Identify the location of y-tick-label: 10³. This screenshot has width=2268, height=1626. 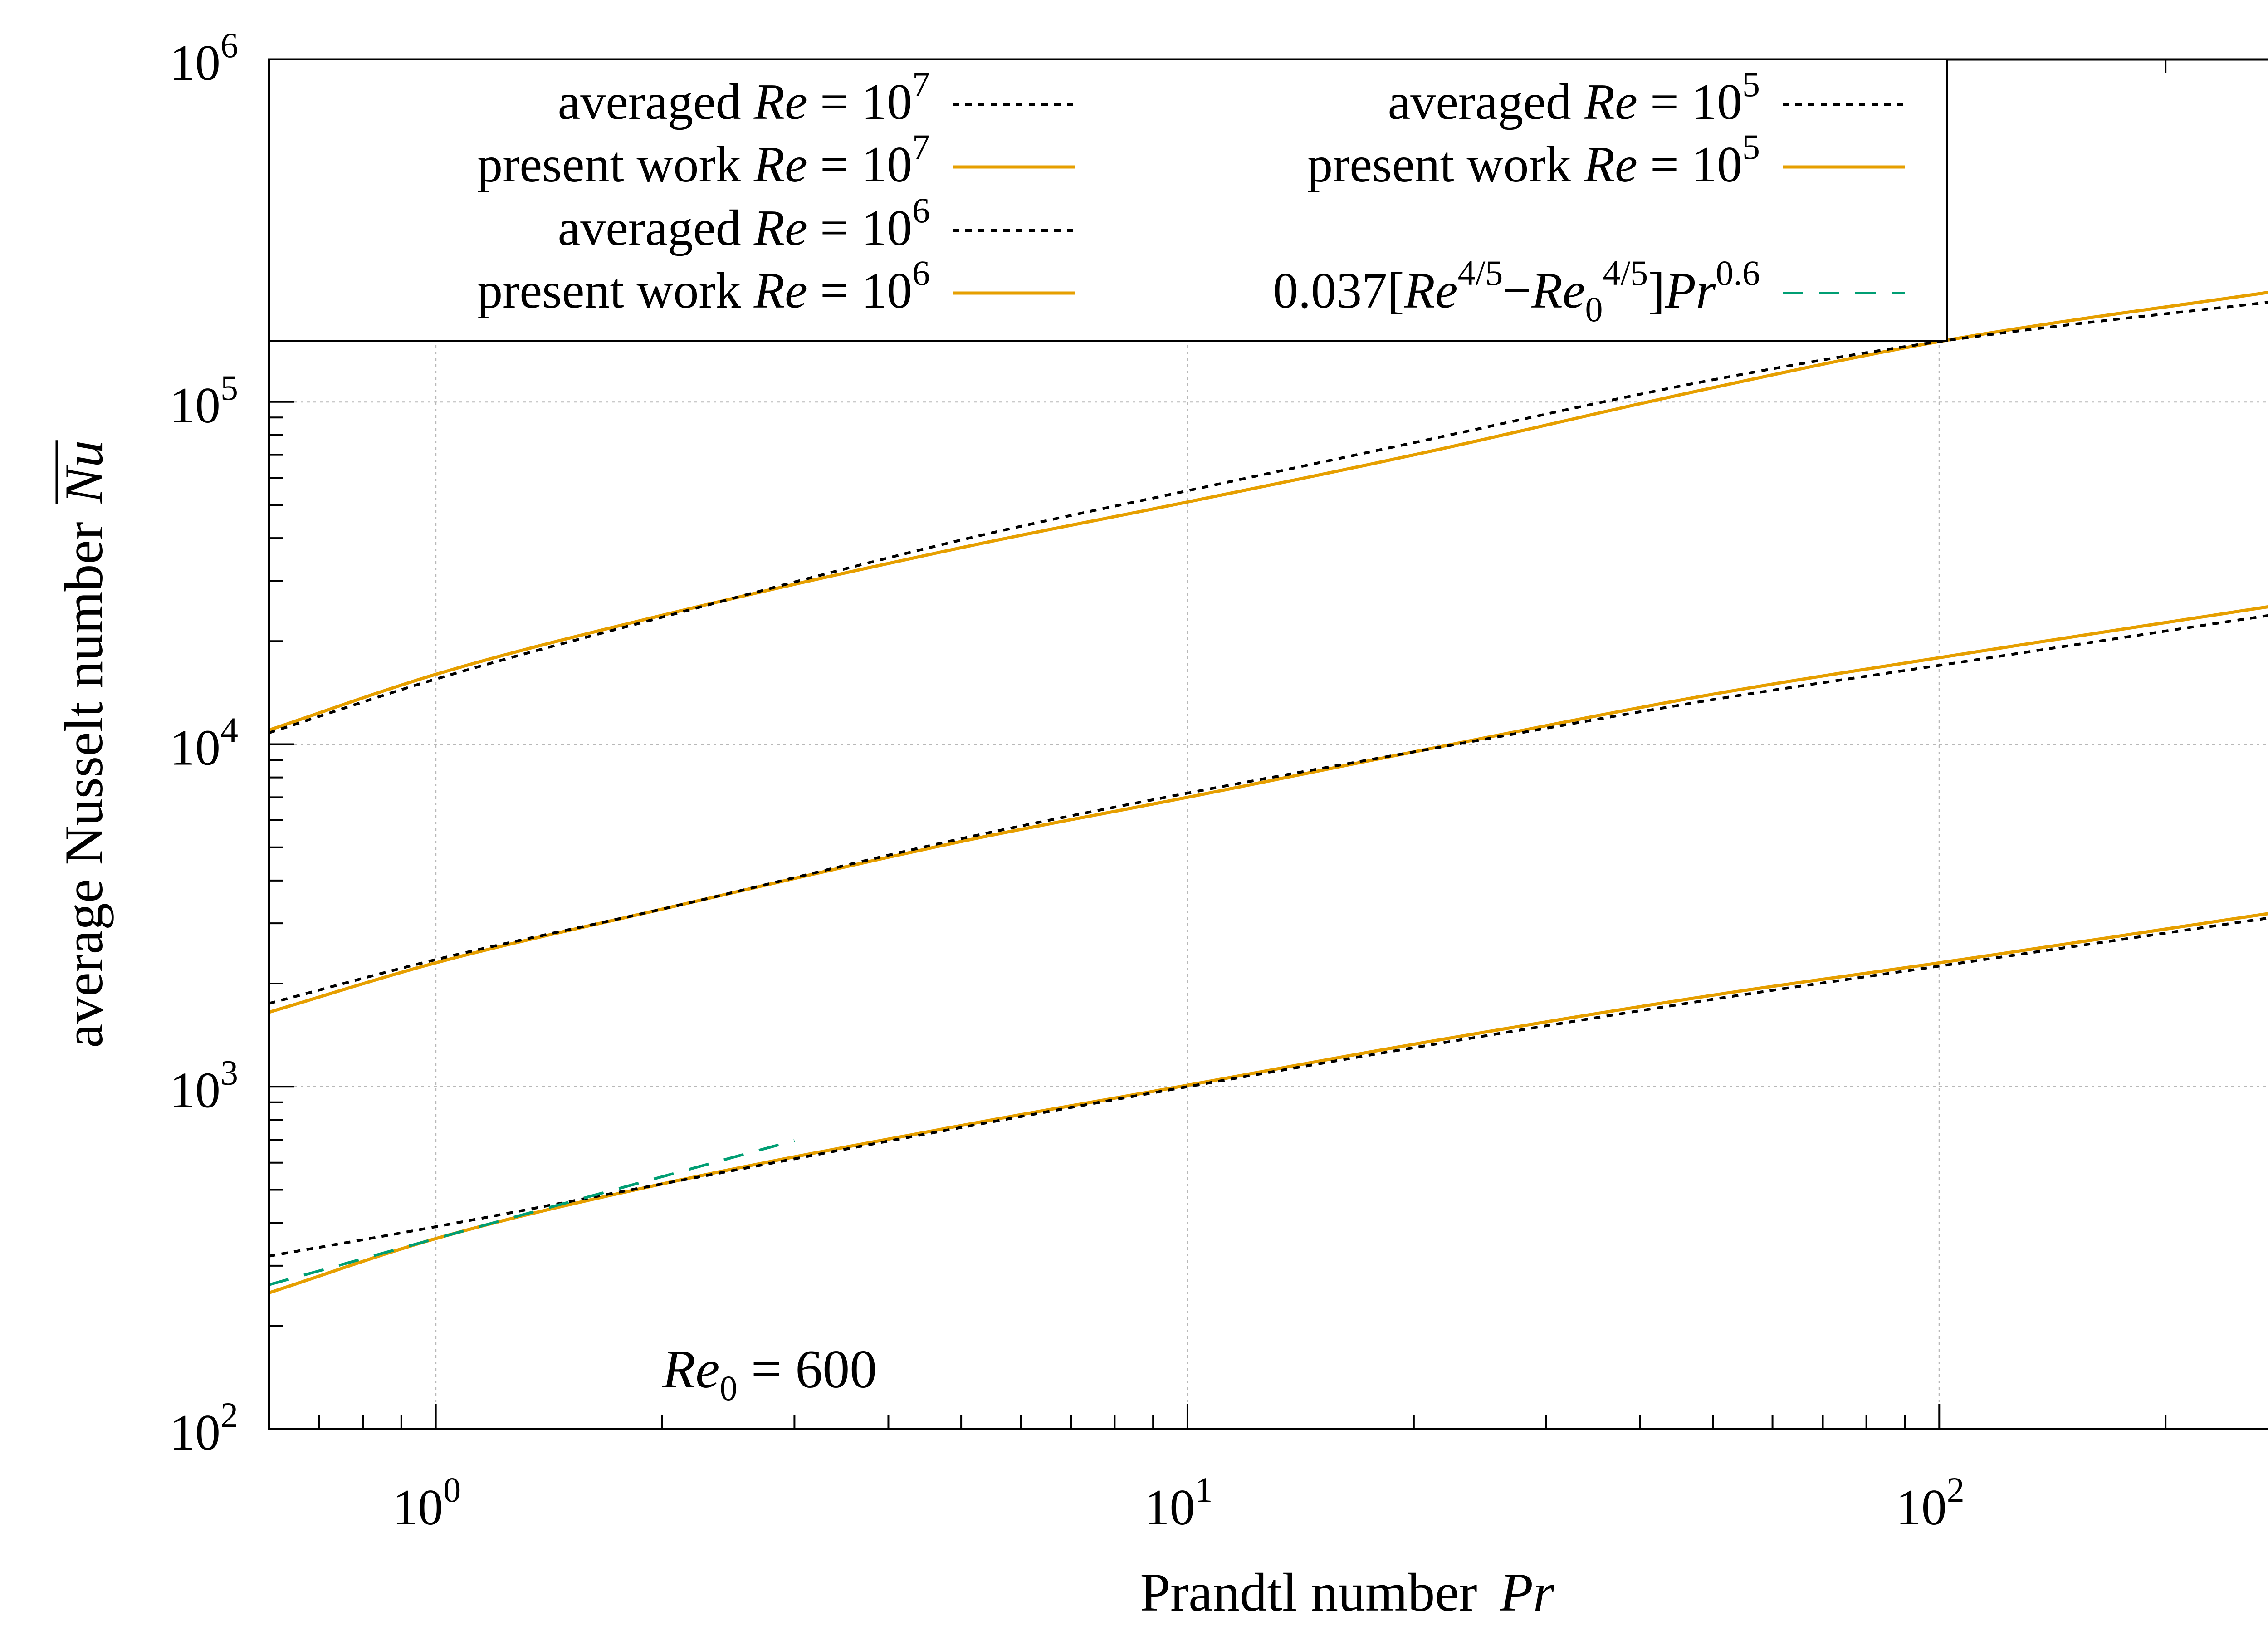
(204, 1085).